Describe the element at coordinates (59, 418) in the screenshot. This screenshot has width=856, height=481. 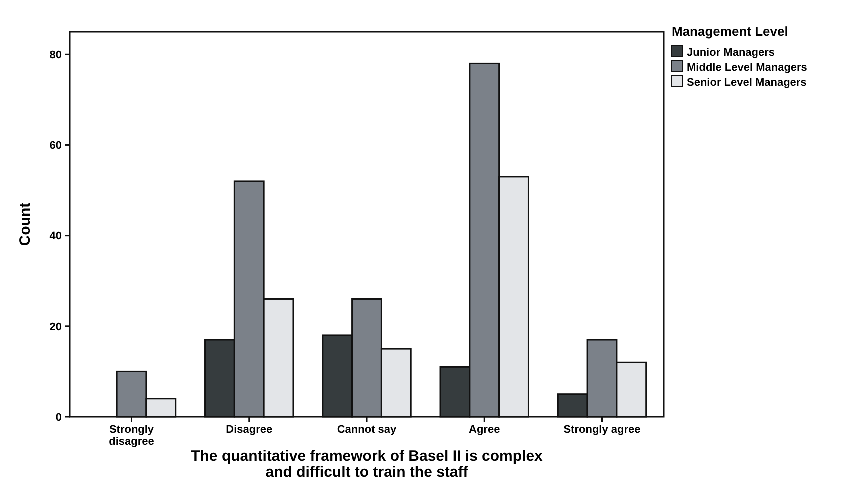
I see `y-tick-label: 0` at that location.